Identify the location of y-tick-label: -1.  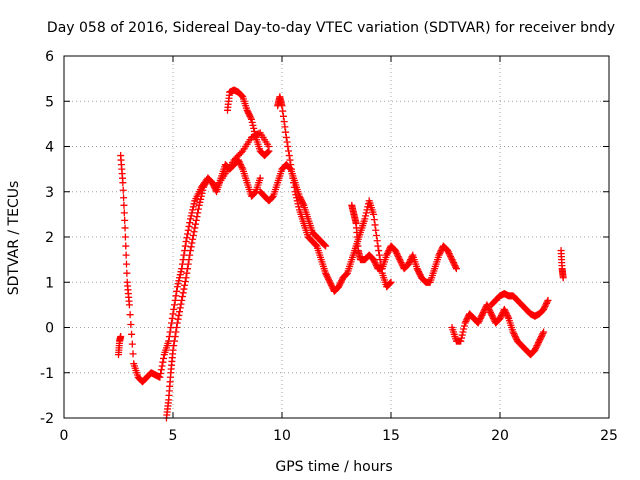
(47, 374).